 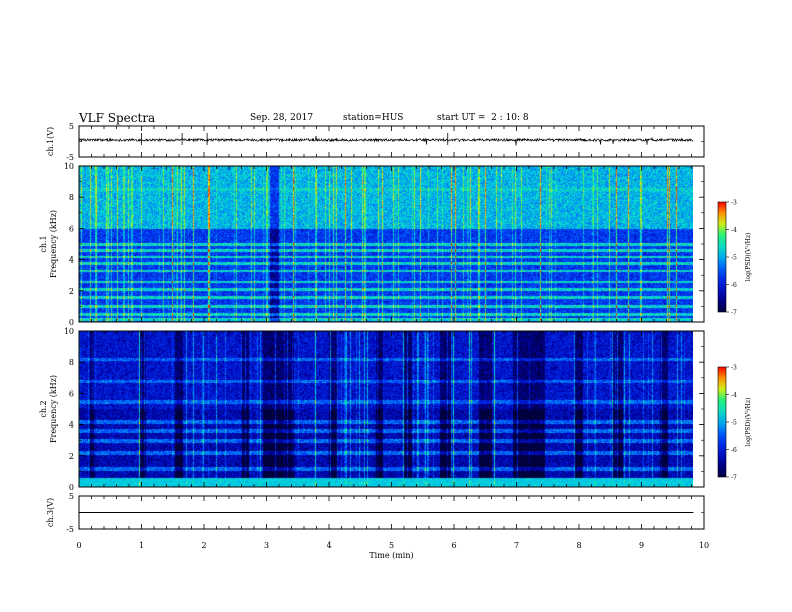 What do you see at coordinates (734, 313) in the screenshot?
I see `ch1-spectrogram-colorbar-tick: -7` at bounding box center [734, 313].